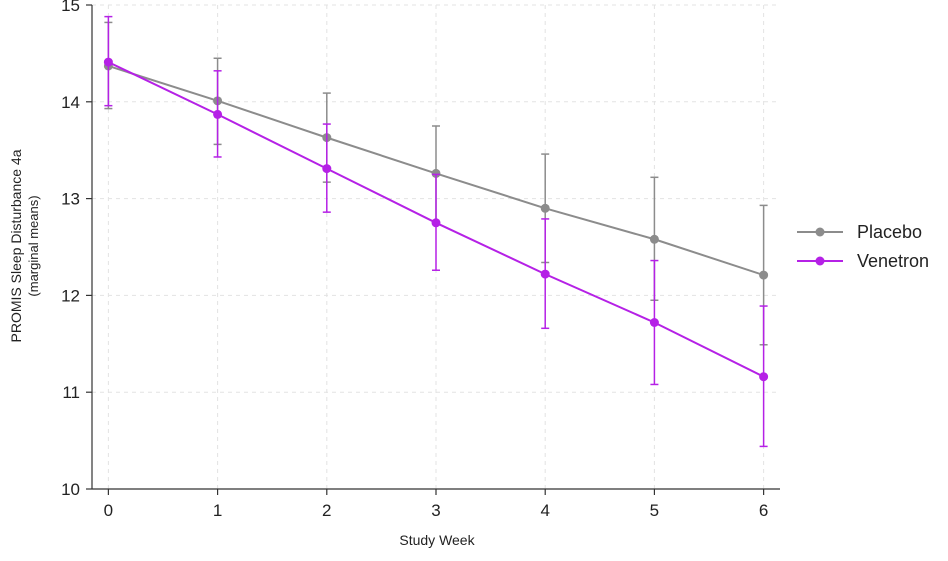 The width and height of the screenshot is (948, 561). What do you see at coordinates (70, 102) in the screenshot?
I see `y-tick-label-4: 14` at bounding box center [70, 102].